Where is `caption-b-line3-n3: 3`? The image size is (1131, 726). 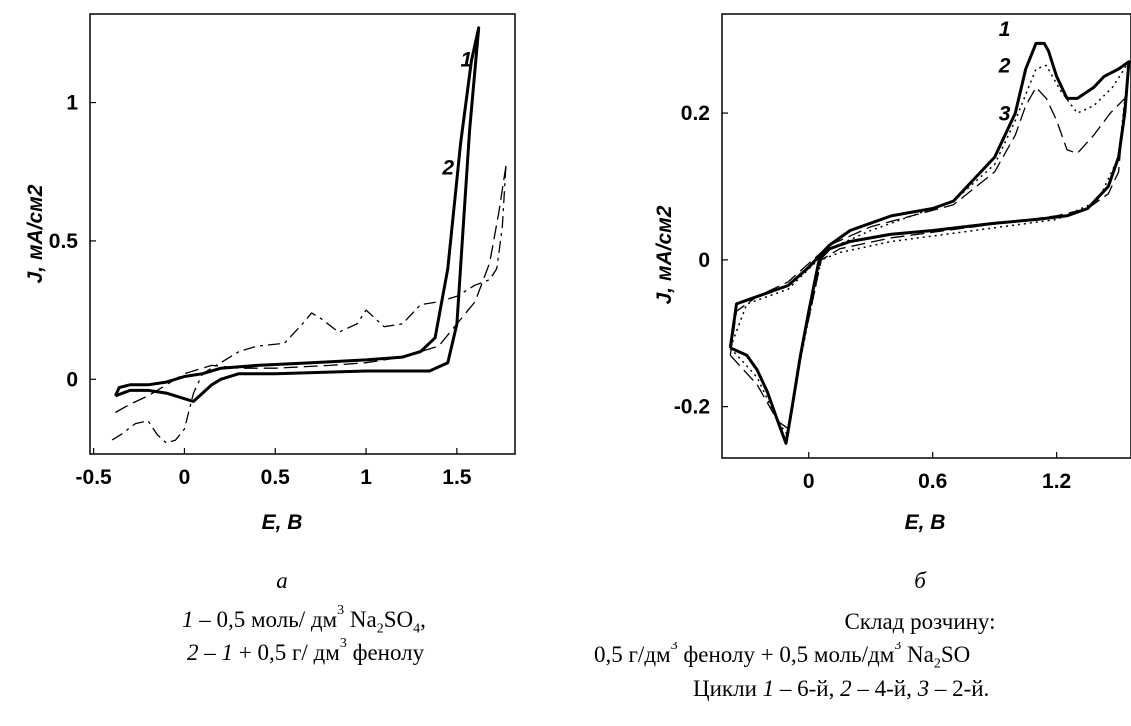
caption-b-line3-n3: 3 is located at coordinates (923, 688).